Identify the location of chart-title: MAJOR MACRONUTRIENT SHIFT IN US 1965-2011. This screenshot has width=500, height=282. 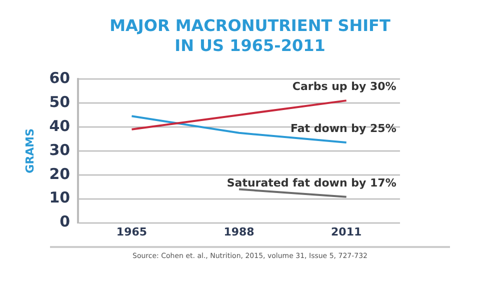
(250, 35).